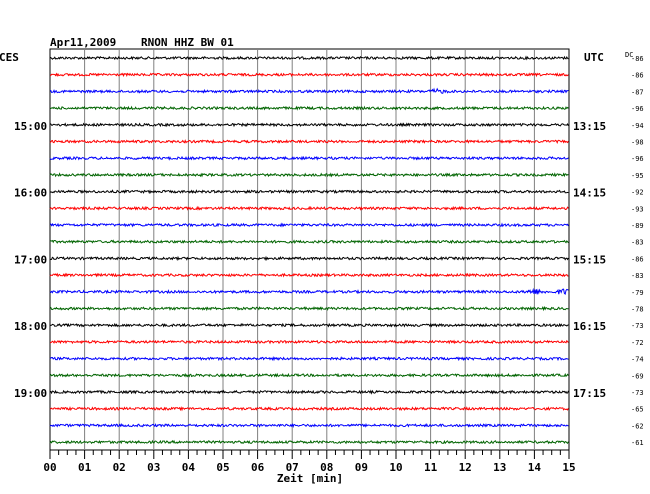 The width and height of the screenshot is (650, 494). What do you see at coordinates (637, 193) in the screenshot?
I see `dc-offset-label: -92` at bounding box center [637, 193].